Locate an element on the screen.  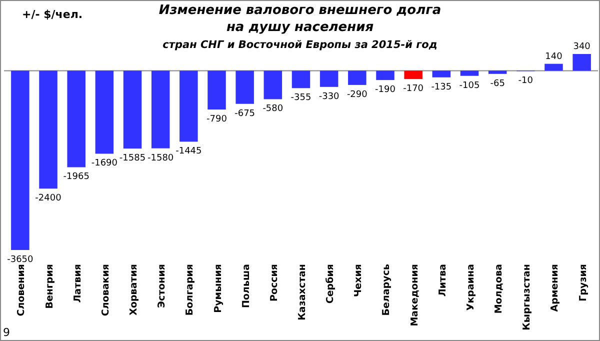
data-label: -1580 is located at coordinates (161, 158).